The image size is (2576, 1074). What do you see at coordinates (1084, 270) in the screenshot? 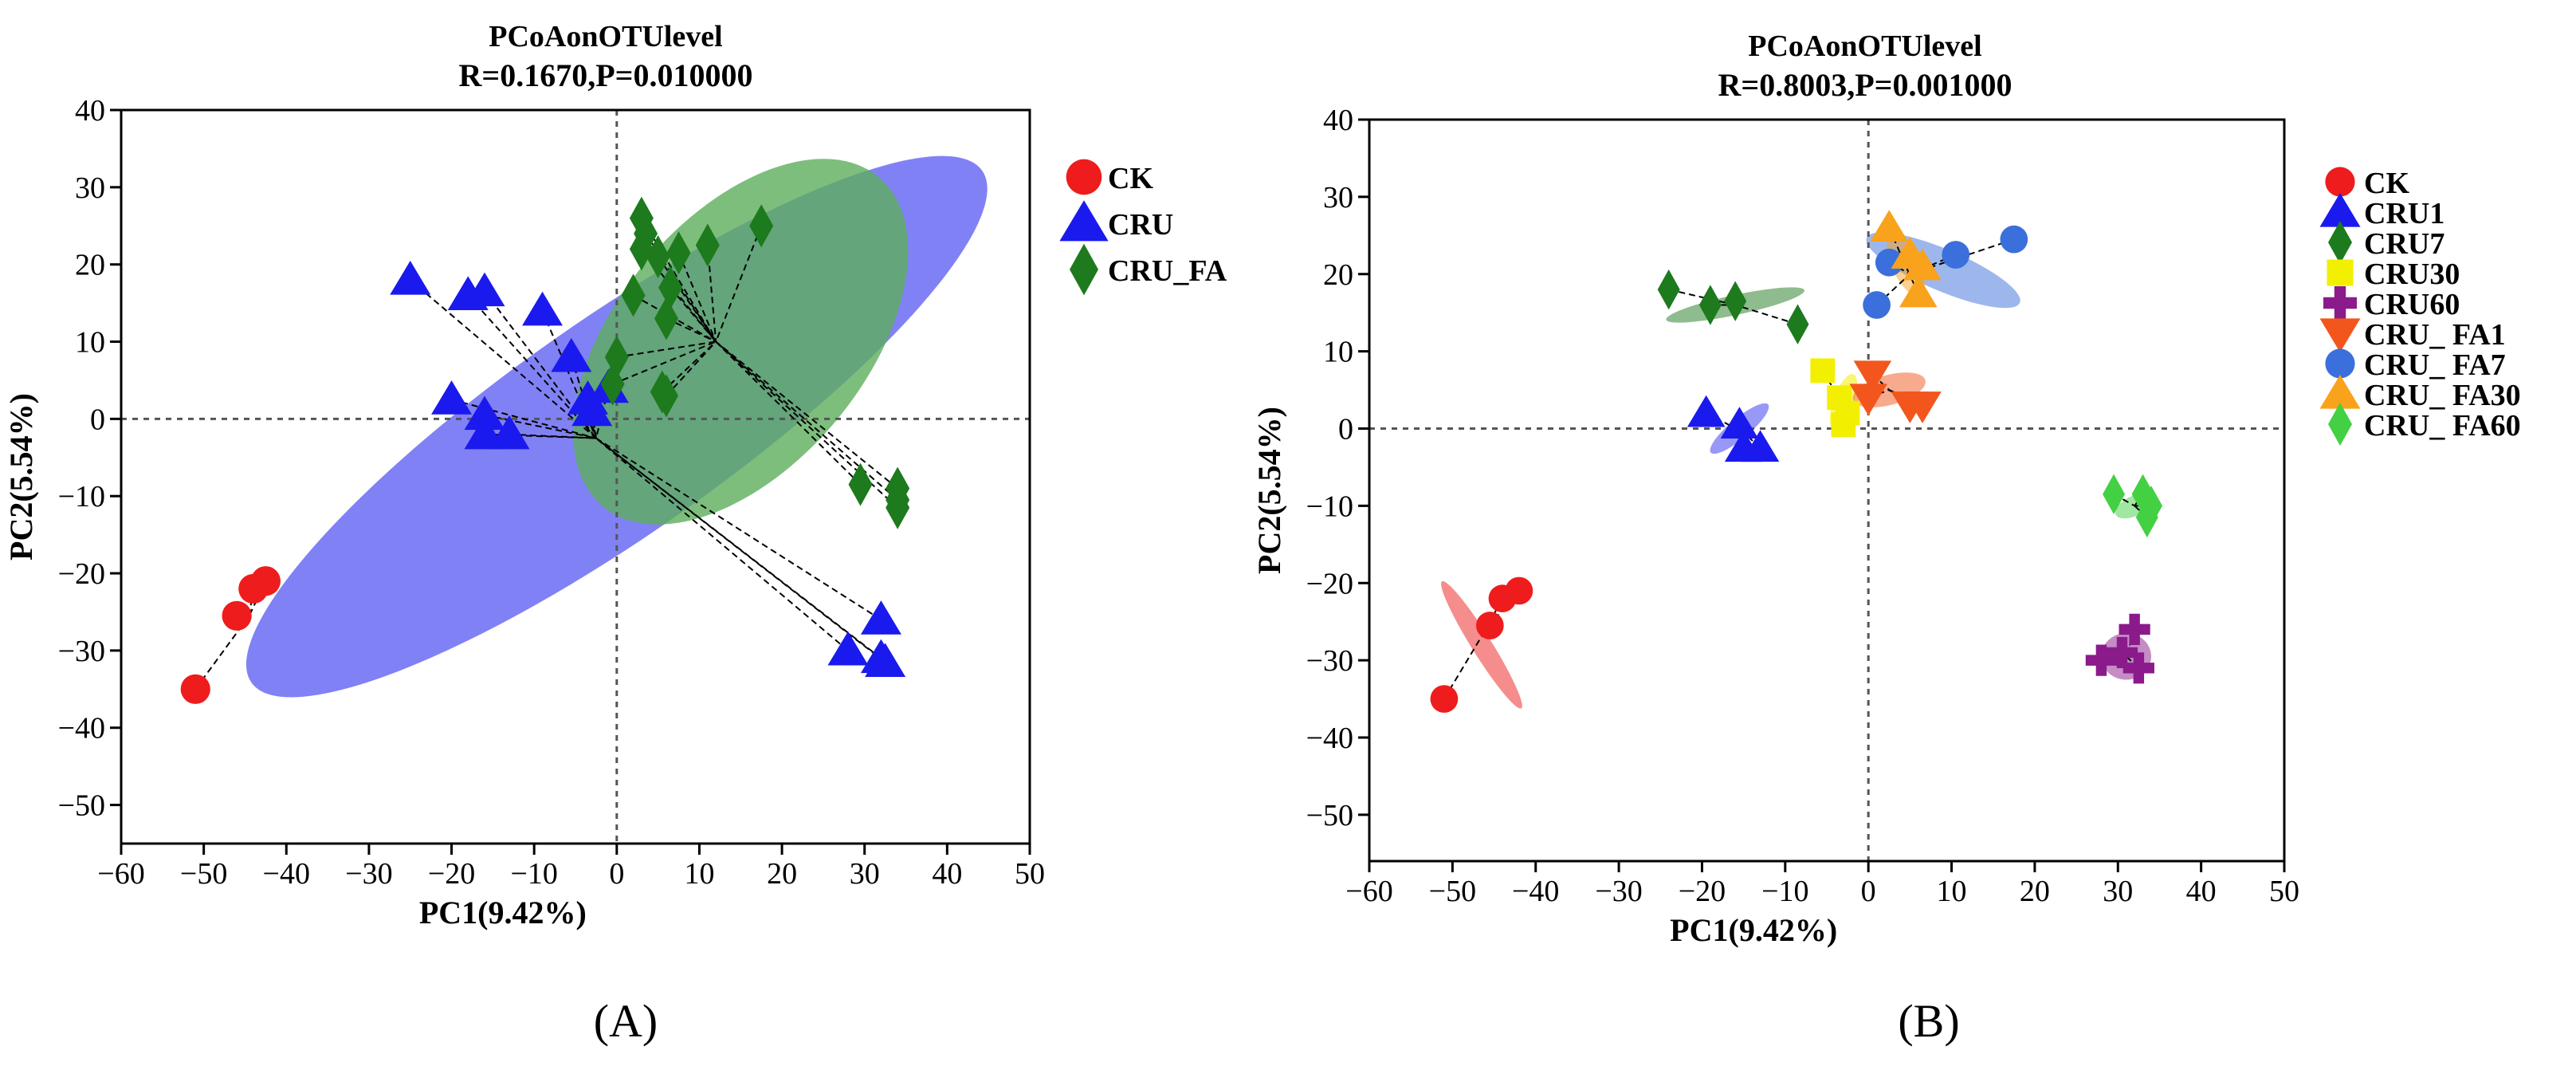
I see `legend-marker-cru-fa` at bounding box center [1084, 270].